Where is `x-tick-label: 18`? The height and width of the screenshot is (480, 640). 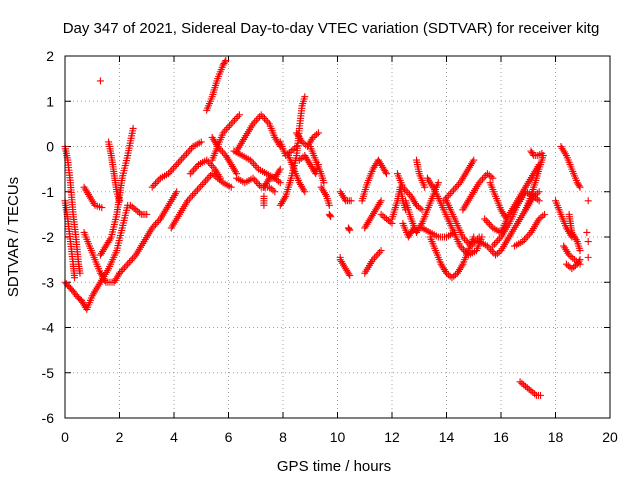 x-tick-label: 18 is located at coordinates (556, 437).